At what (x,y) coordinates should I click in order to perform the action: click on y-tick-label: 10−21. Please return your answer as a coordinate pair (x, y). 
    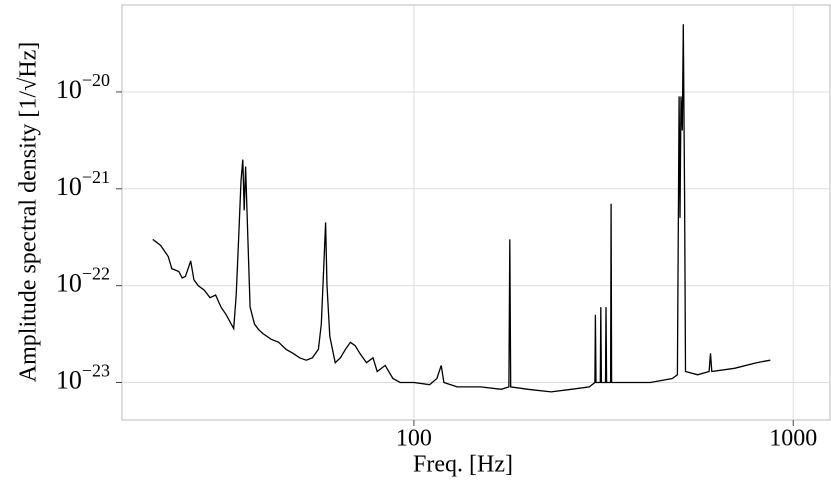
    Looking at the image, I should click on (83, 184).